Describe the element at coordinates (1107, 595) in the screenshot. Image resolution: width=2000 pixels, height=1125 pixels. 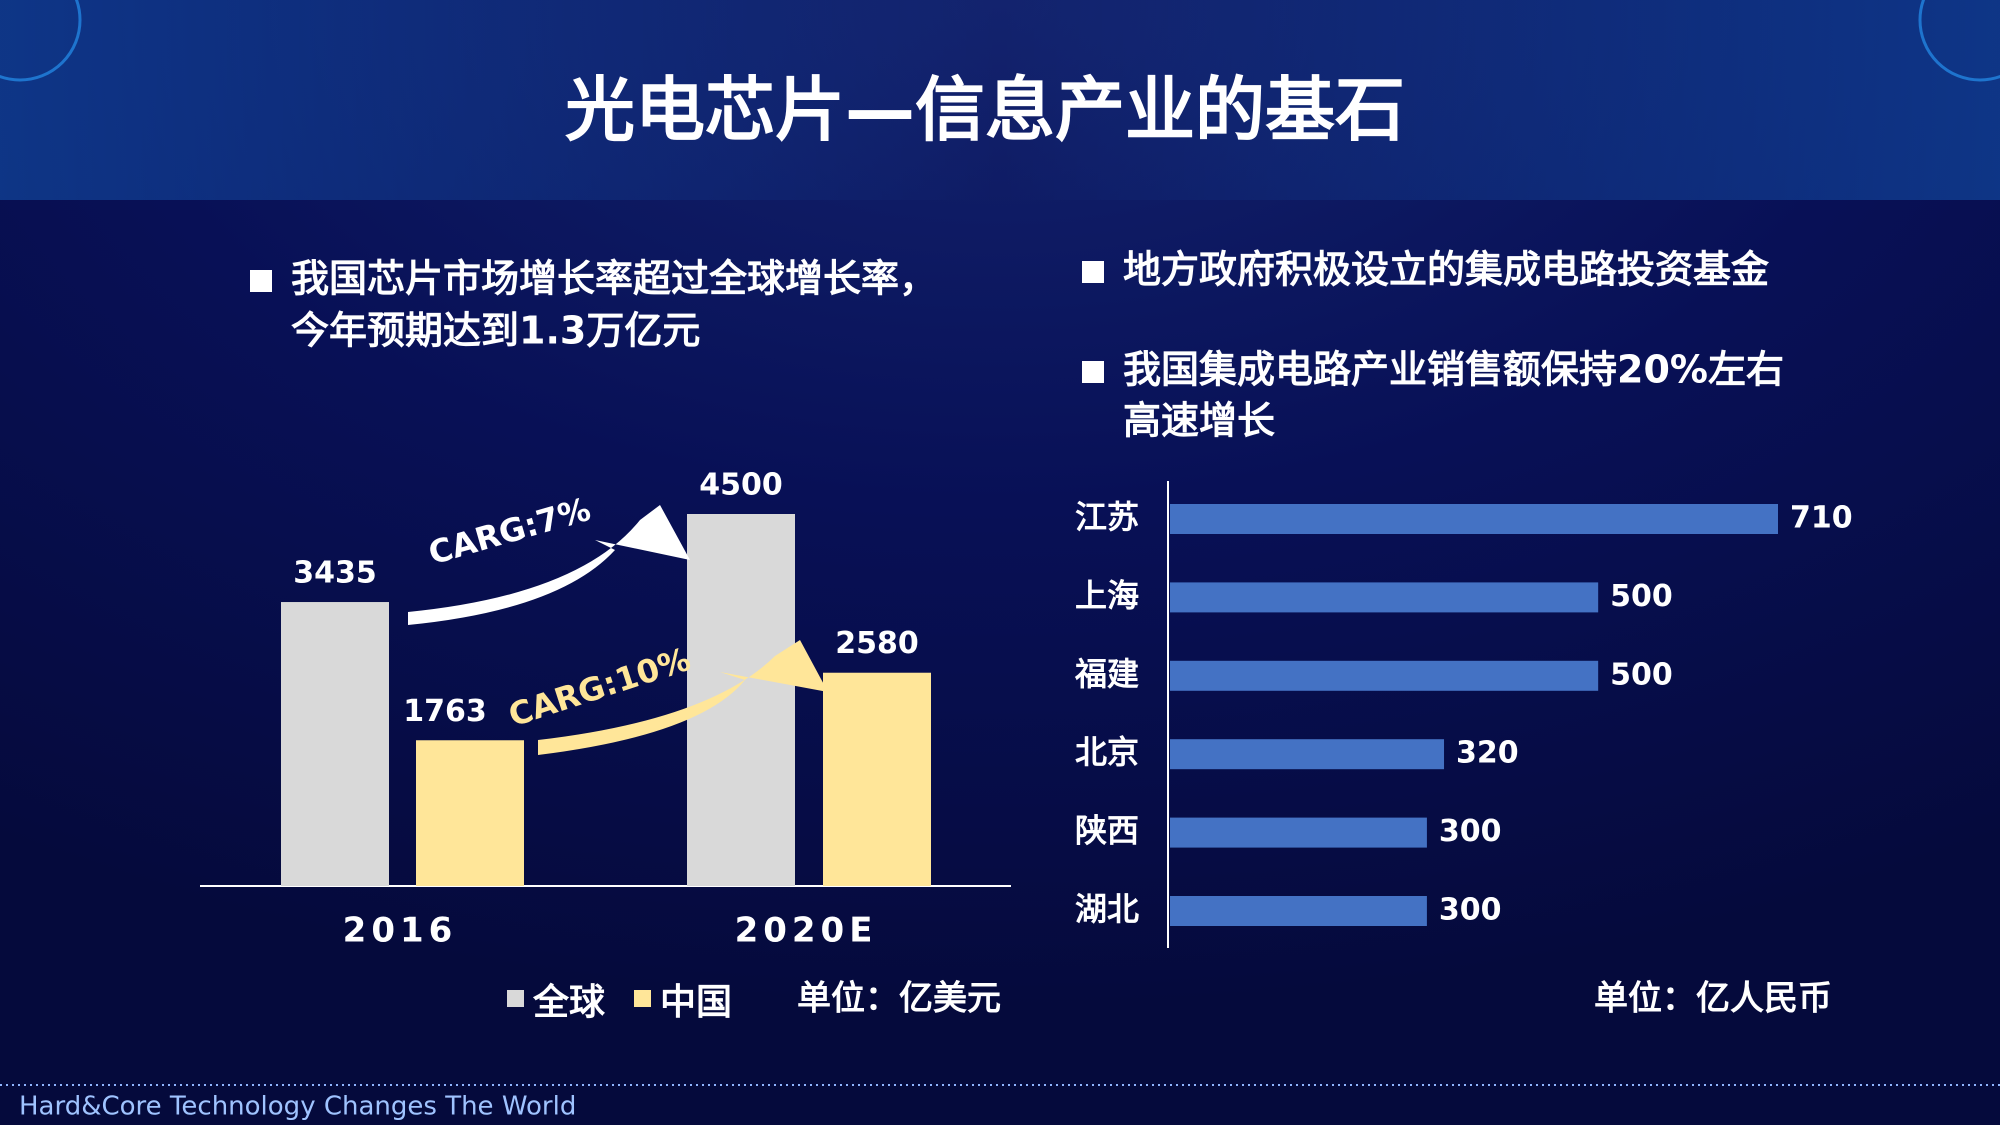
I see `y-tick-label: 上海` at that location.